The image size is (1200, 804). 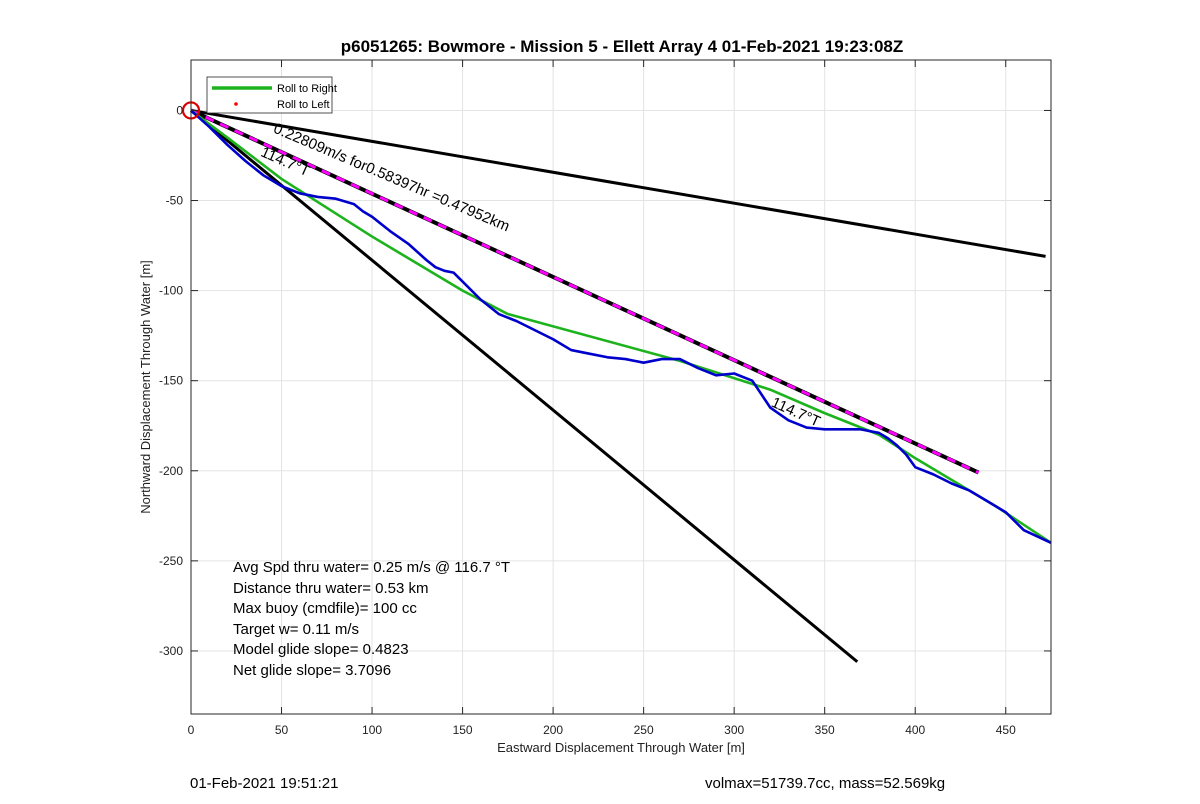 I want to click on x-tick-label: 400, so click(x=915, y=730).